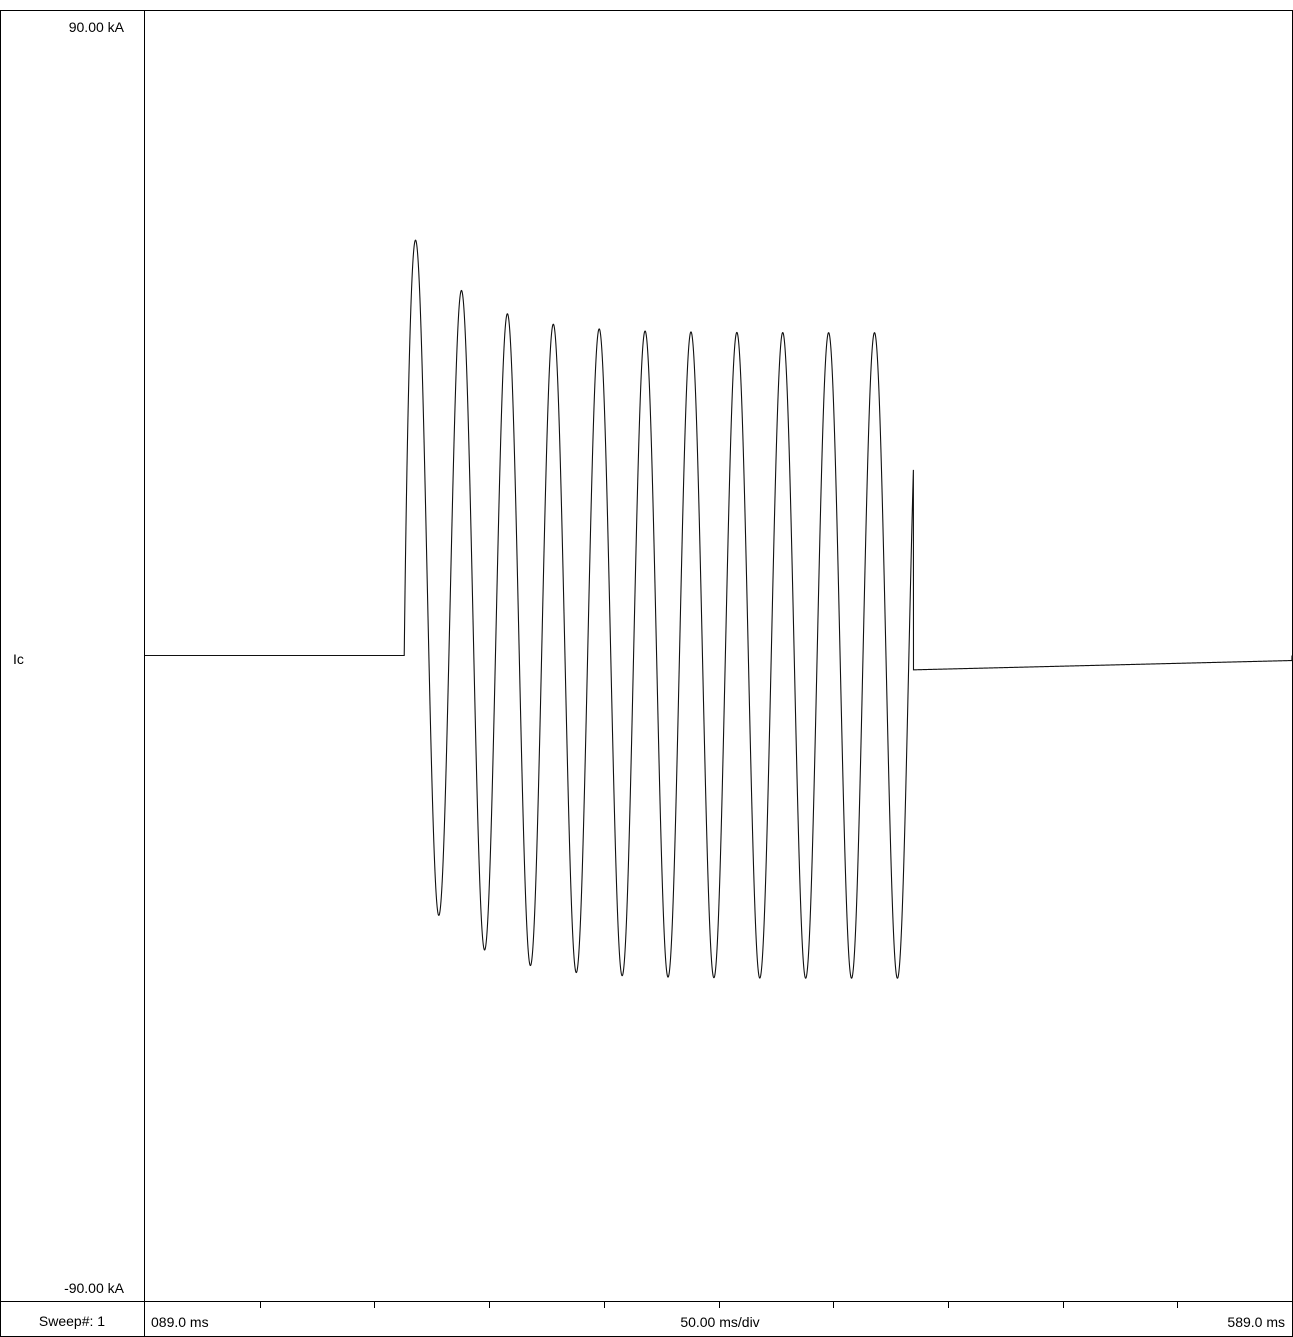 Image resolution: width=1293 pixels, height=1337 pixels. What do you see at coordinates (720, 1322) in the screenshot?
I see `x-scale-label: 50.00 ms/div` at bounding box center [720, 1322].